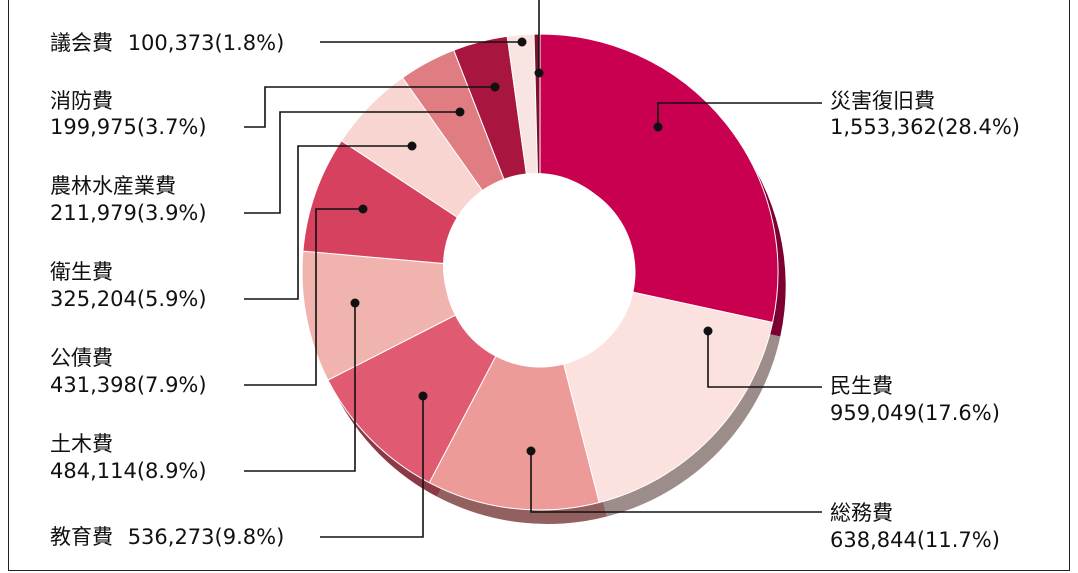 The width and height of the screenshot is (1078, 573). I want to click on label-minsei-value: 959,049(17.6%), so click(915, 413).